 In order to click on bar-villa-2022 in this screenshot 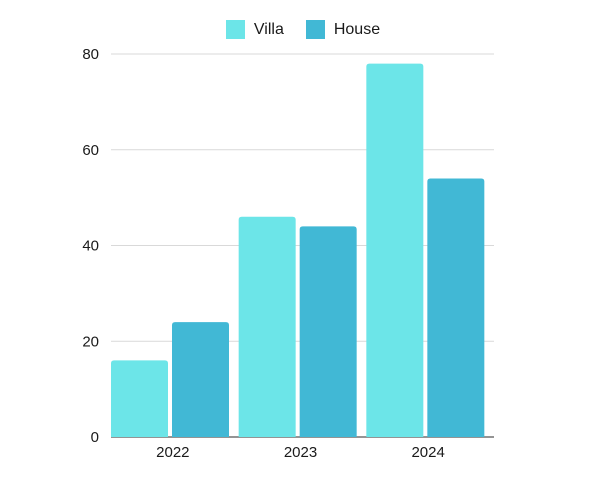, I will do `click(139, 398)`.